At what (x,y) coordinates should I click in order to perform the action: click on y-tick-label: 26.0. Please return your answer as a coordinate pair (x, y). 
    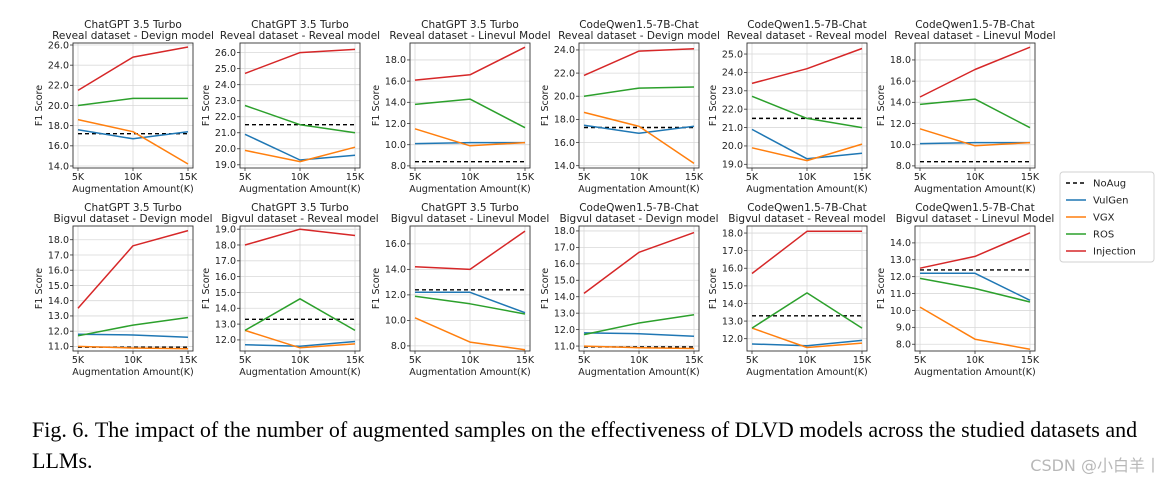
    Looking at the image, I should click on (225, 53).